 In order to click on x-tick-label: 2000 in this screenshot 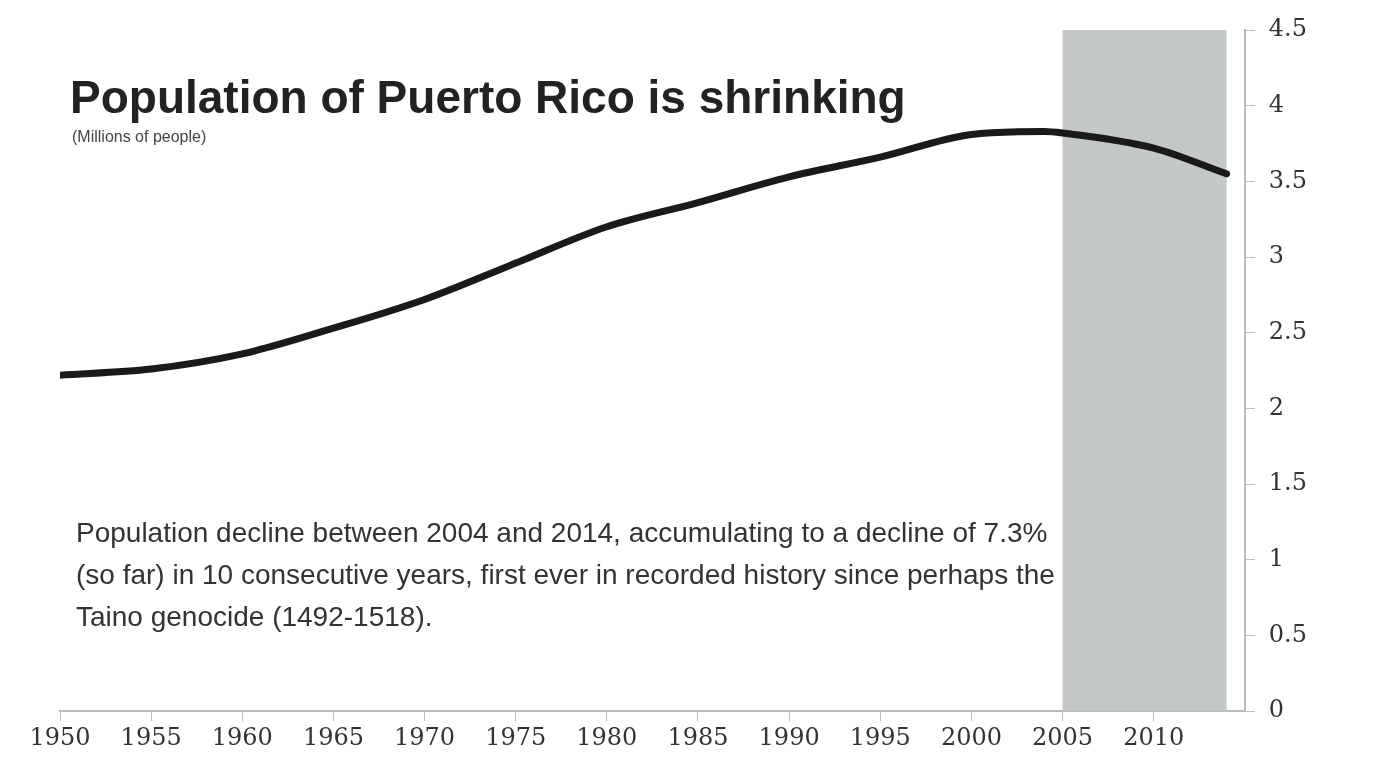, I will do `click(971, 736)`.